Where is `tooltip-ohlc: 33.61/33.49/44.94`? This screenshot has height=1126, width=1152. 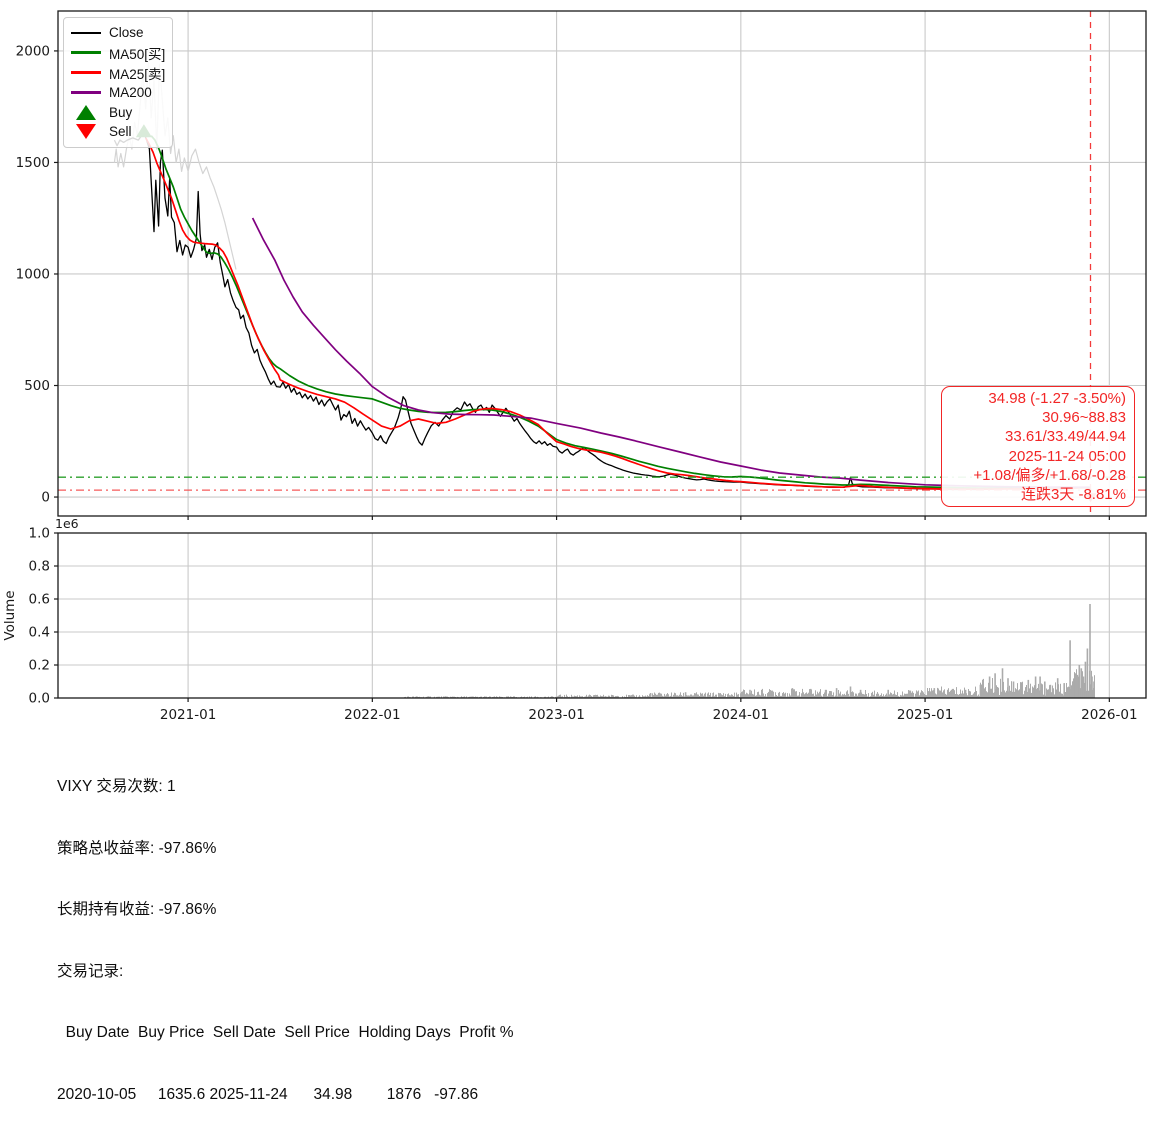 tooltip-ohlc: 33.61/33.49/44.94 is located at coordinates (1036, 436).